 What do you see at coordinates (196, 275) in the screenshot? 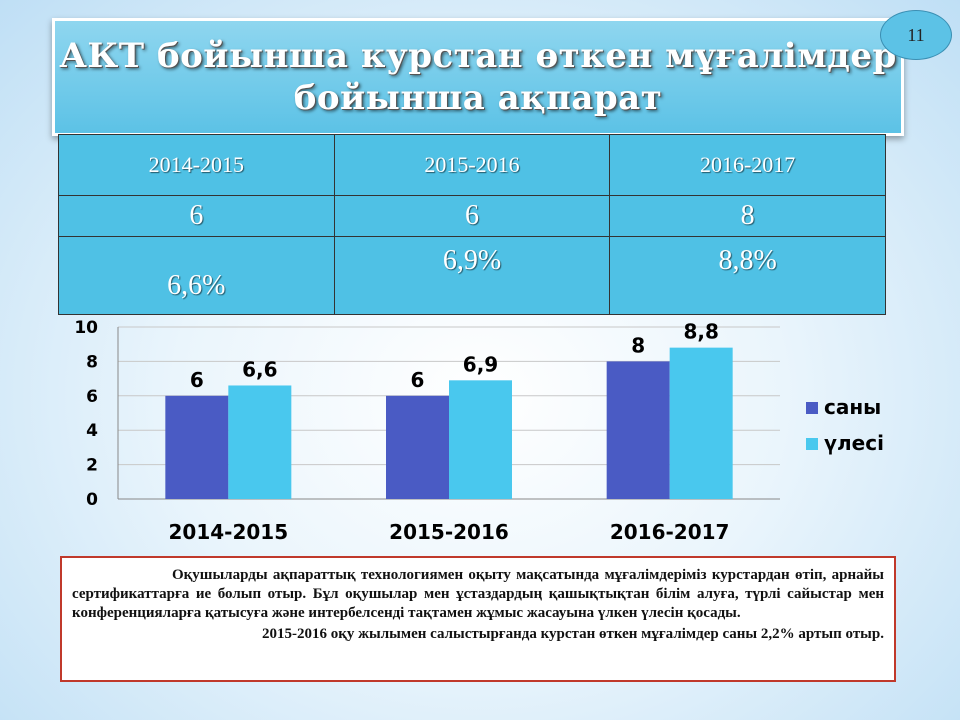
I see `table-cell: 6,6%` at bounding box center [196, 275].